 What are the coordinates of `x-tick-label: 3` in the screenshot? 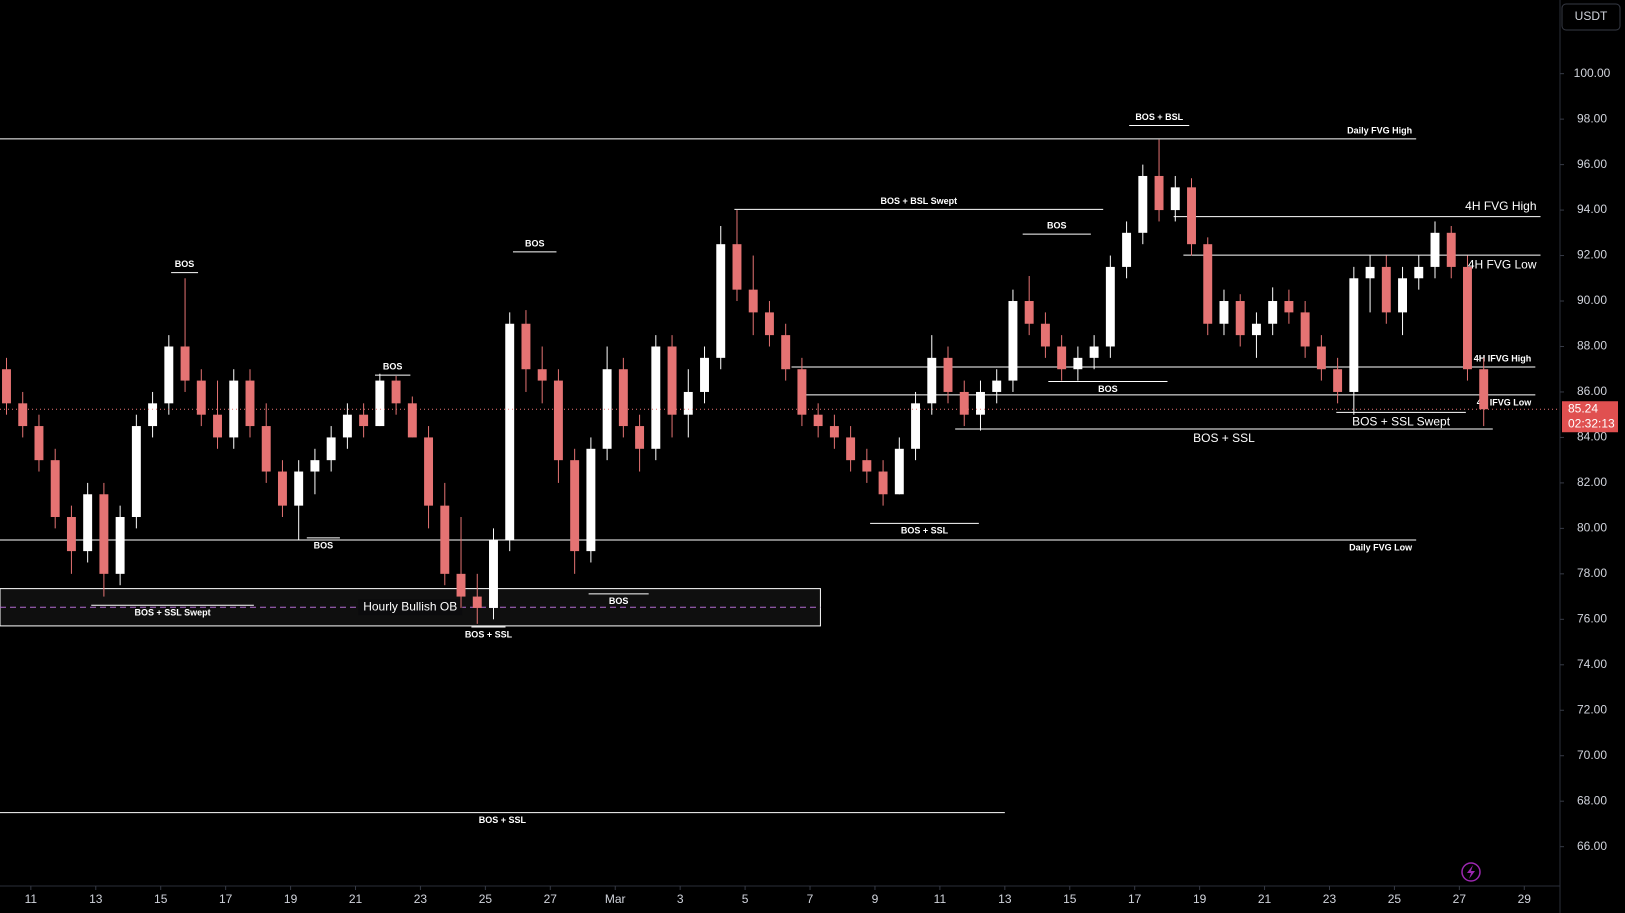 It's located at (680, 899).